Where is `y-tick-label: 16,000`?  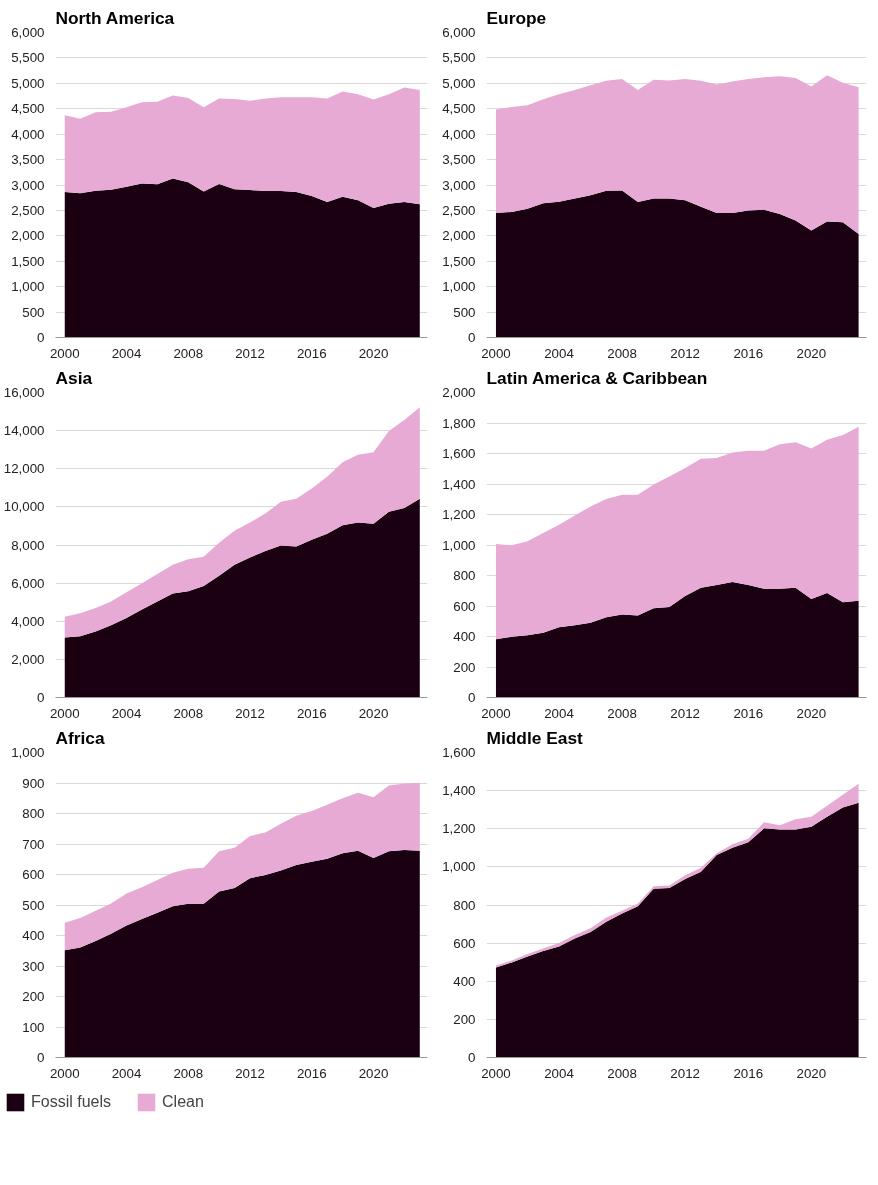 y-tick-label: 16,000 is located at coordinates (24, 392).